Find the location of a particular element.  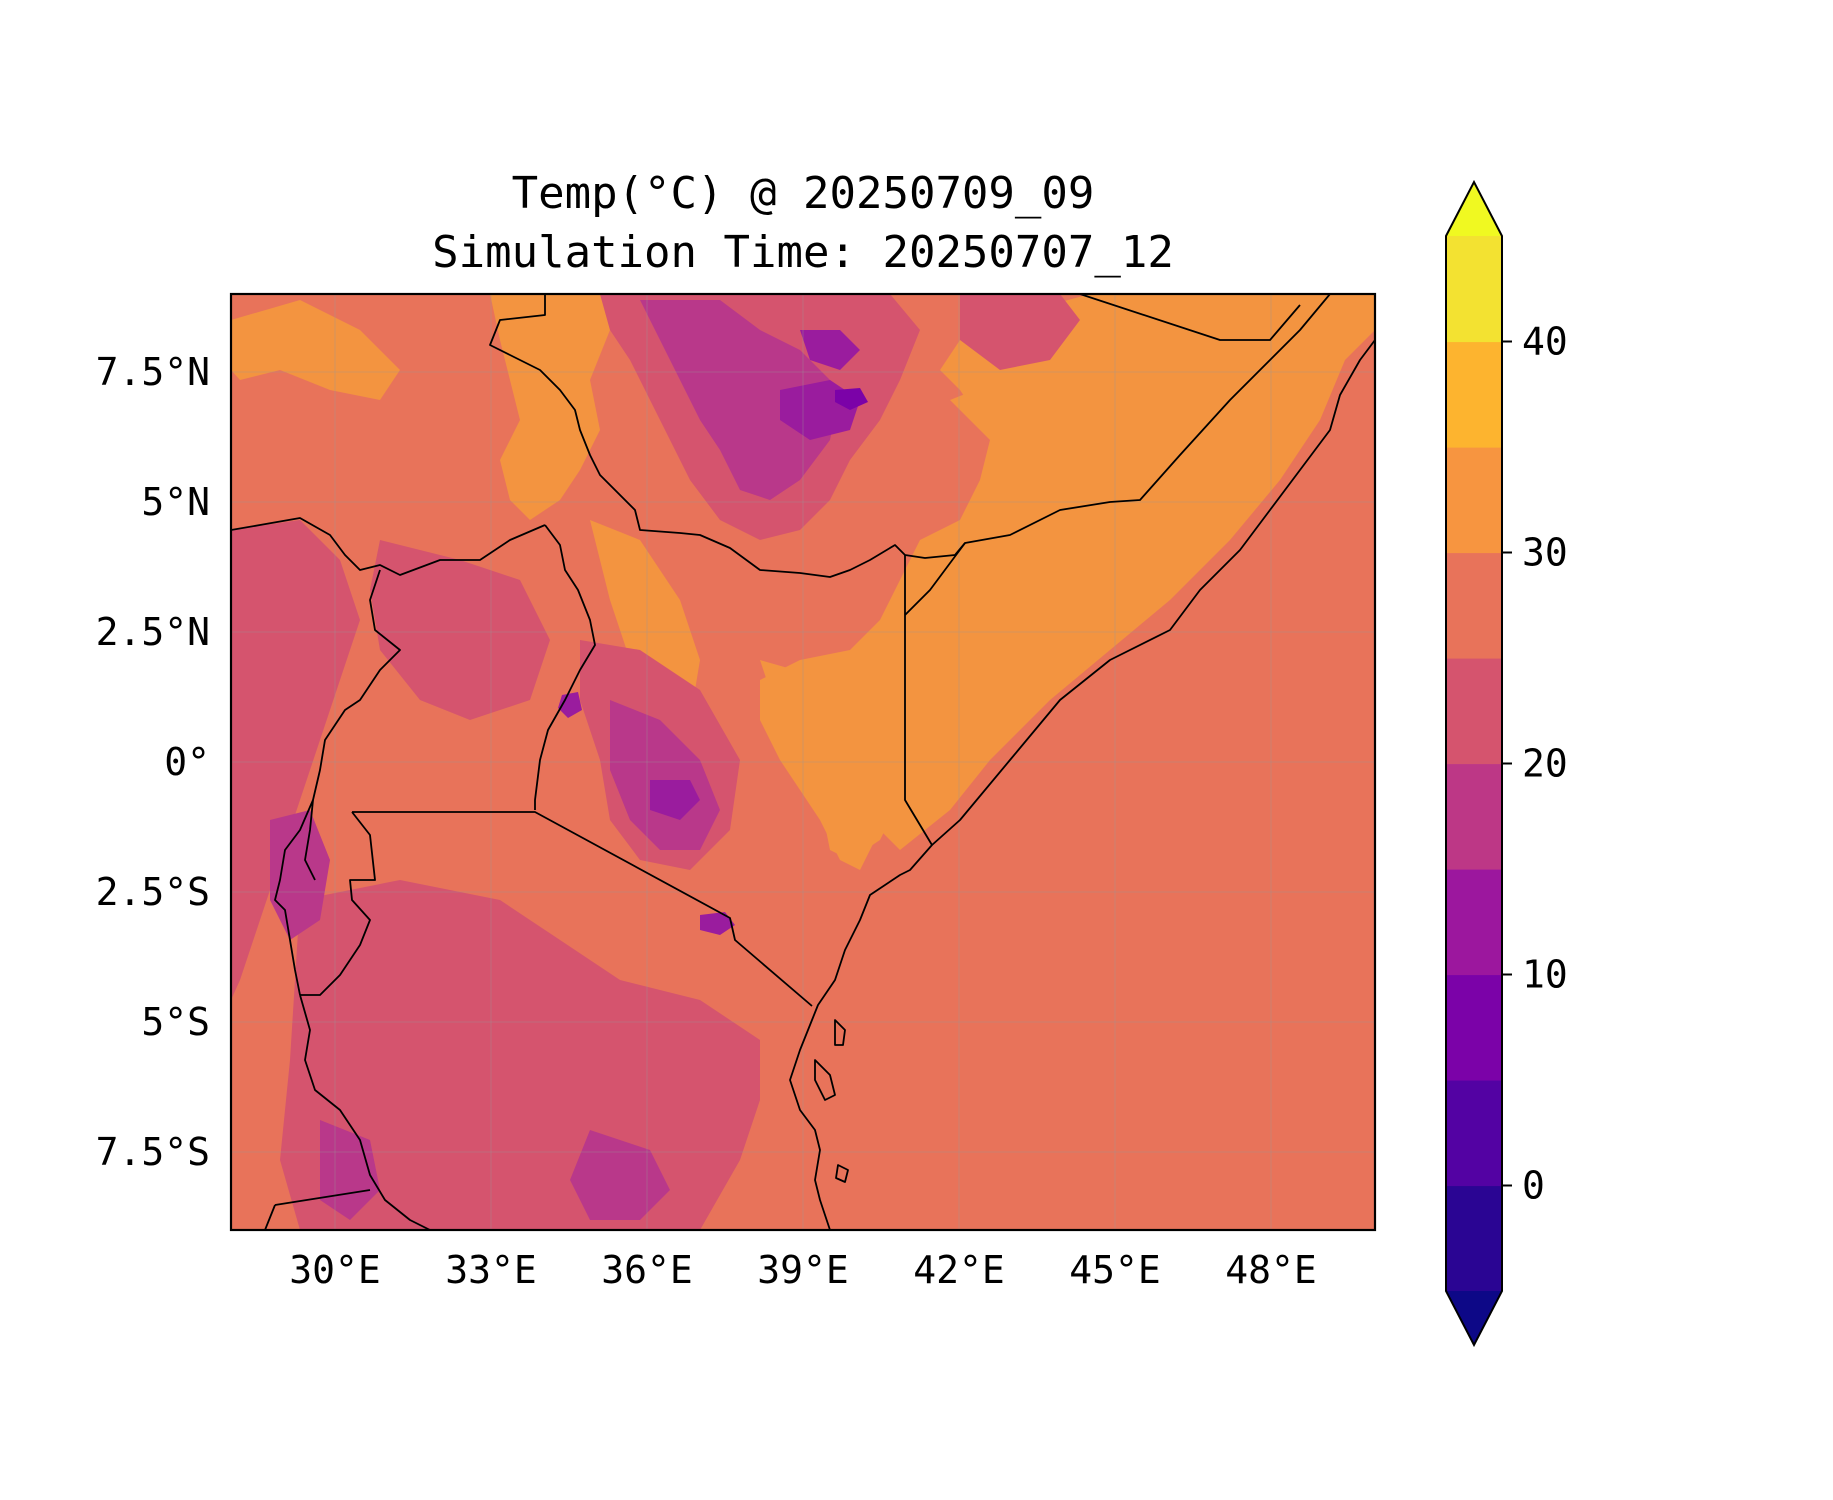

warm-region-east-kenya is located at coordinates (830, 760).